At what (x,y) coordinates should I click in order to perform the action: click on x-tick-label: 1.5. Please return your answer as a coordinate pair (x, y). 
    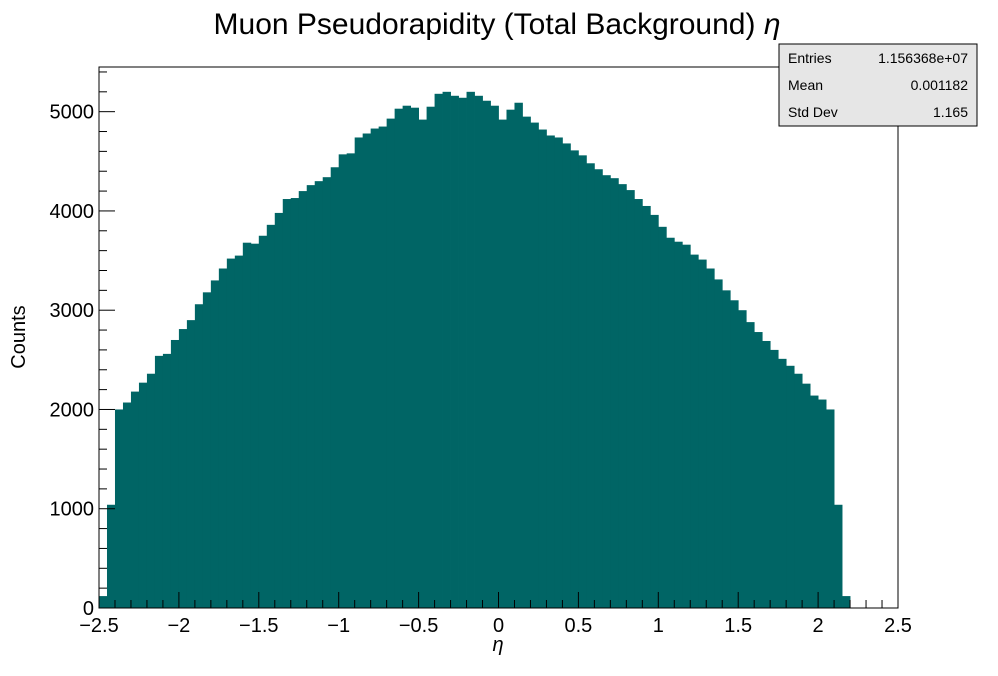
    Looking at the image, I should click on (738, 626).